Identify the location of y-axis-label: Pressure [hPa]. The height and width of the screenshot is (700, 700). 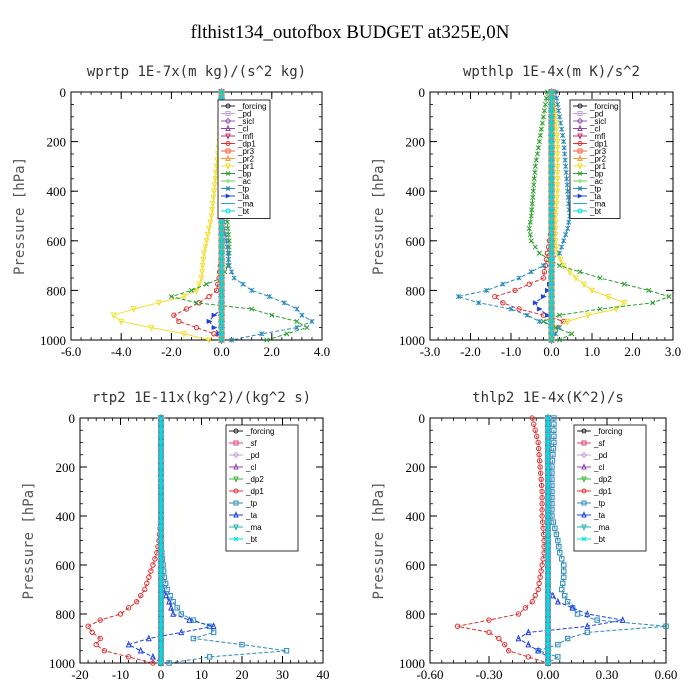
(20, 216).